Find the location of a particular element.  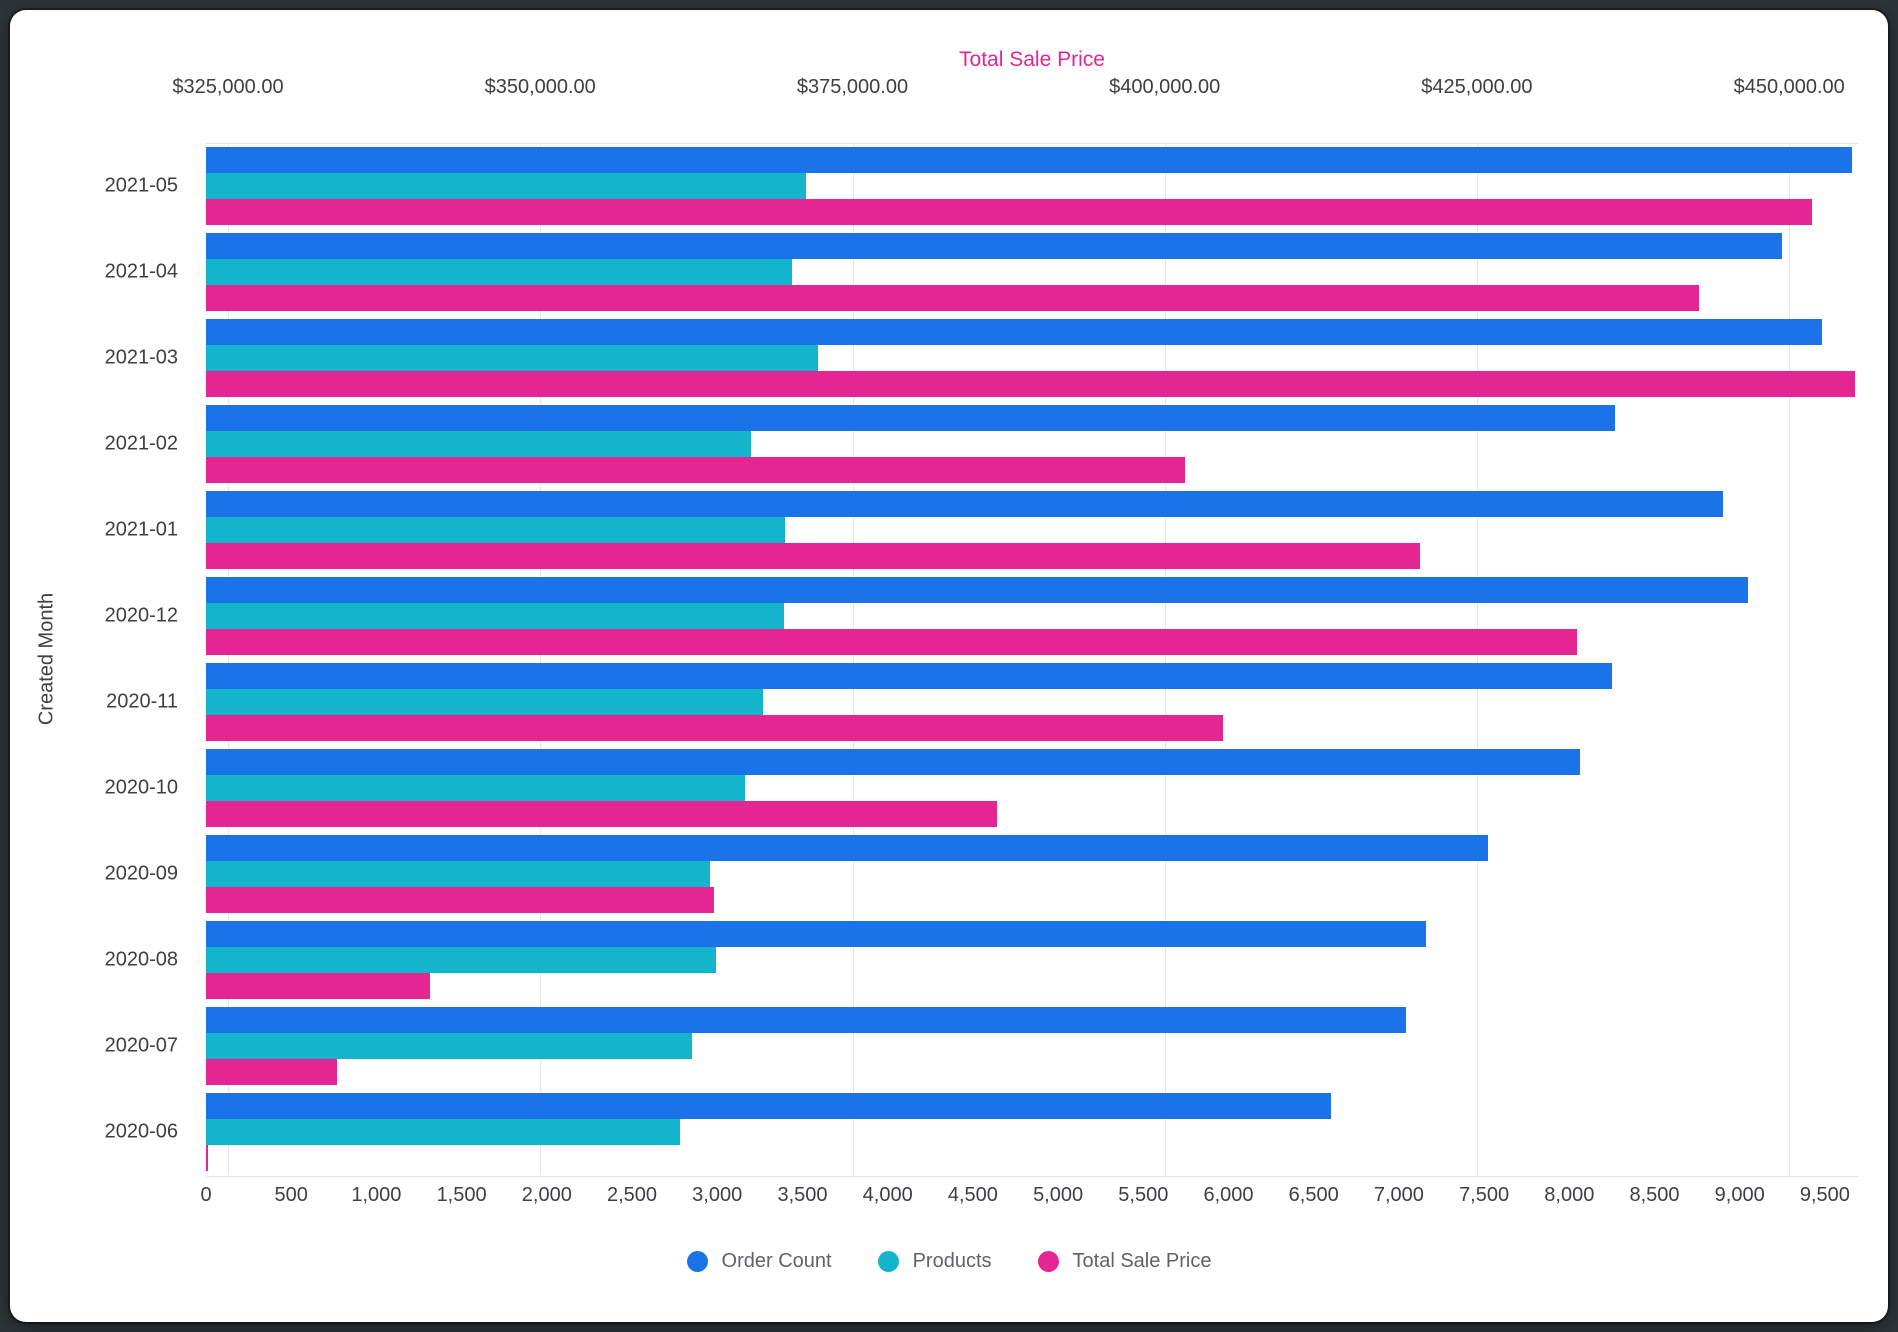

bottom-axis-tick: 2,000 is located at coordinates (546, 1195).